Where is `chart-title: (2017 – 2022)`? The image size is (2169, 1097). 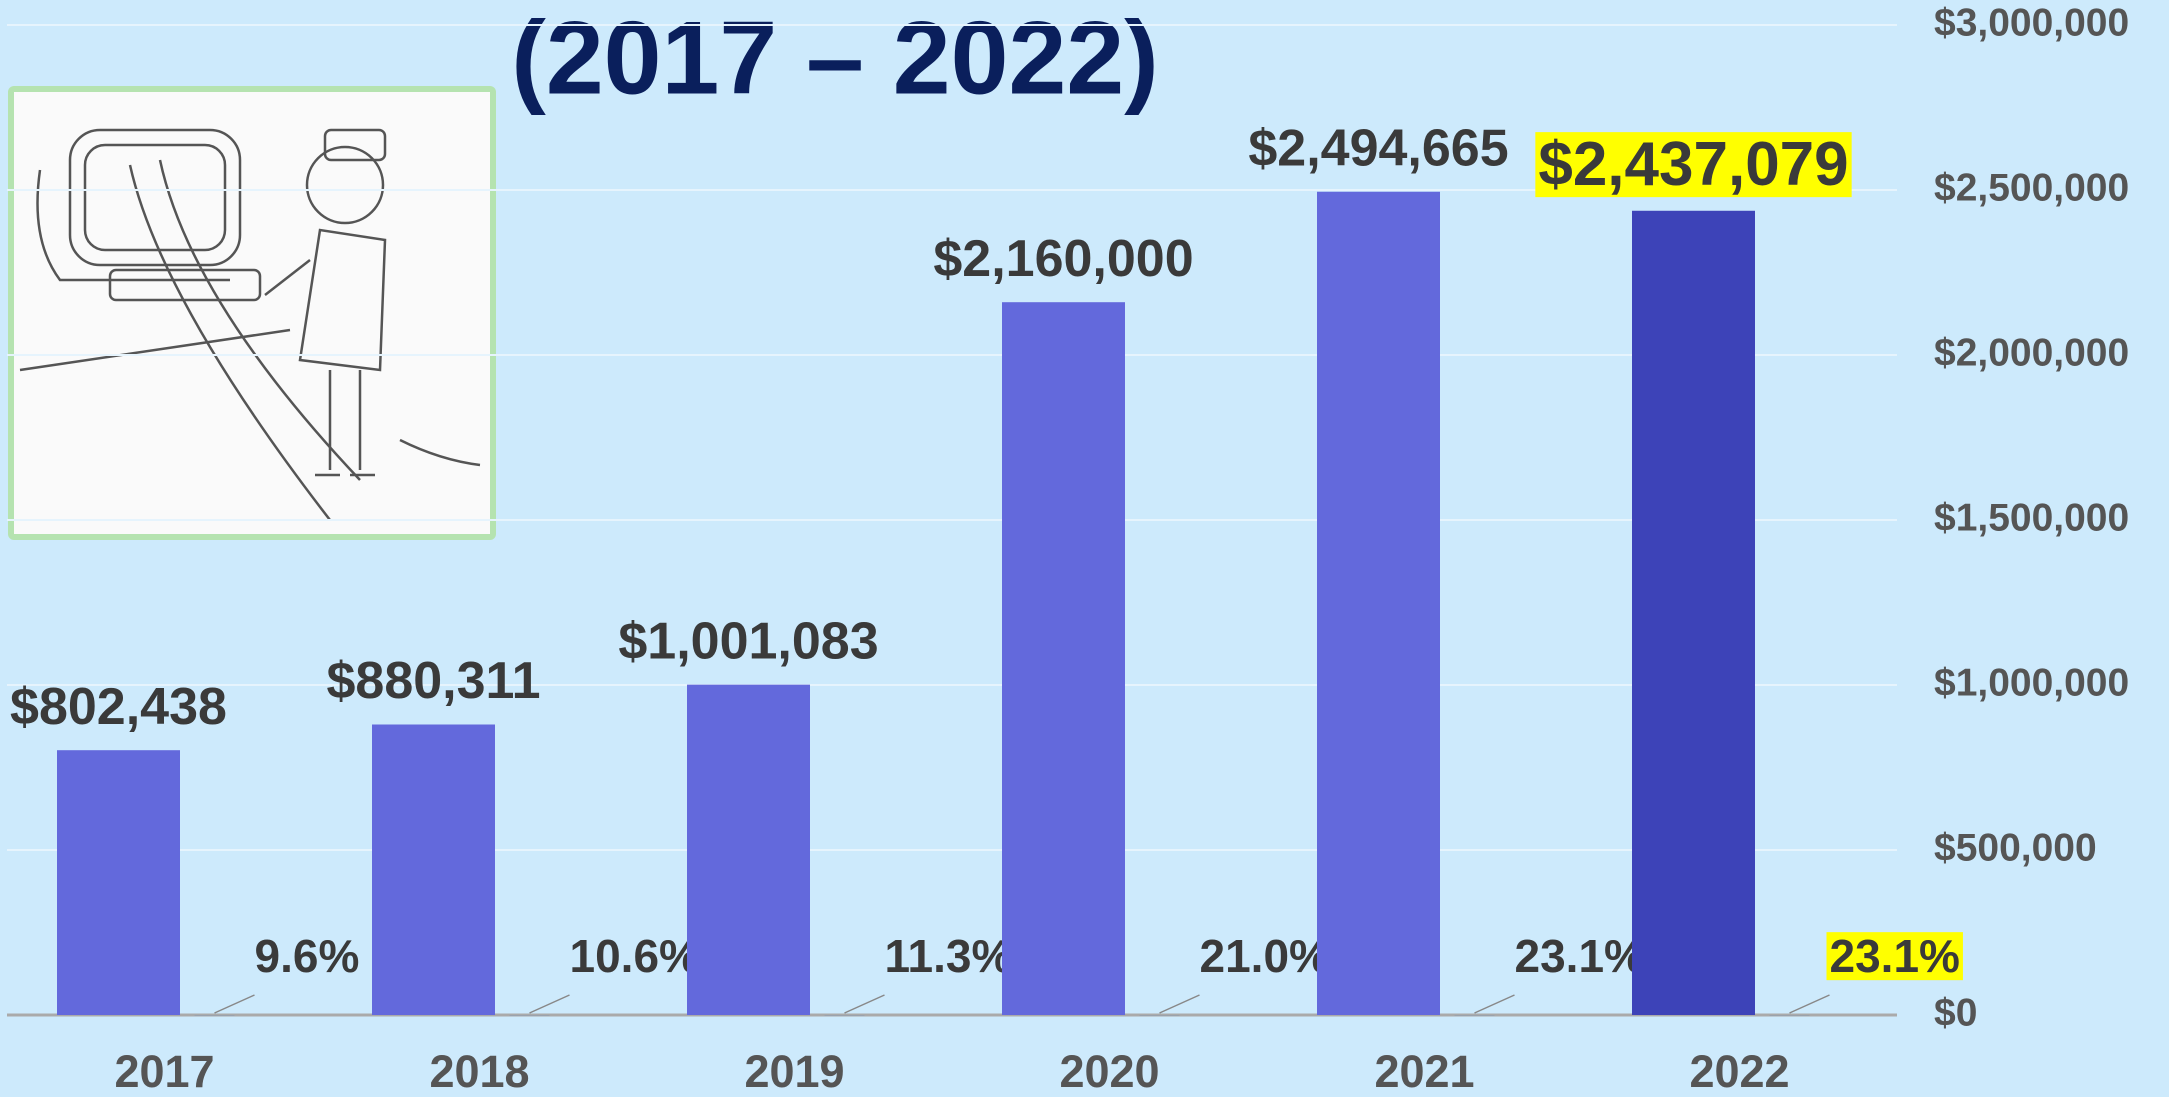
chart-title: (2017 – 2022) is located at coordinates (835, 58).